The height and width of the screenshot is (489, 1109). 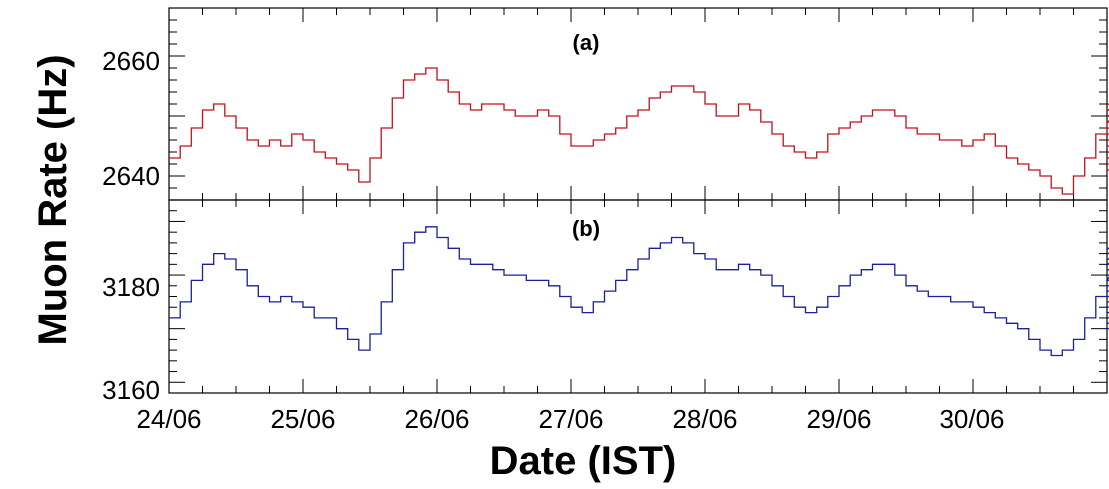 I want to click on x-tick-label-7: 30/06, so click(x=971, y=419).